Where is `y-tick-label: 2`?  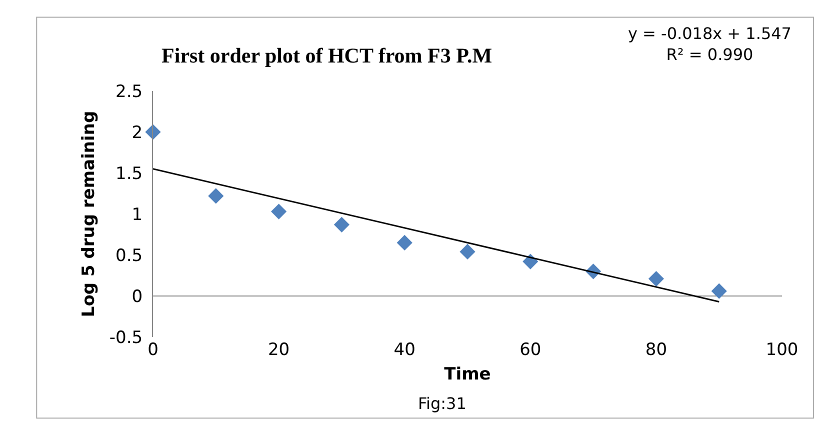 y-tick-label: 2 is located at coordinates (137, 132).